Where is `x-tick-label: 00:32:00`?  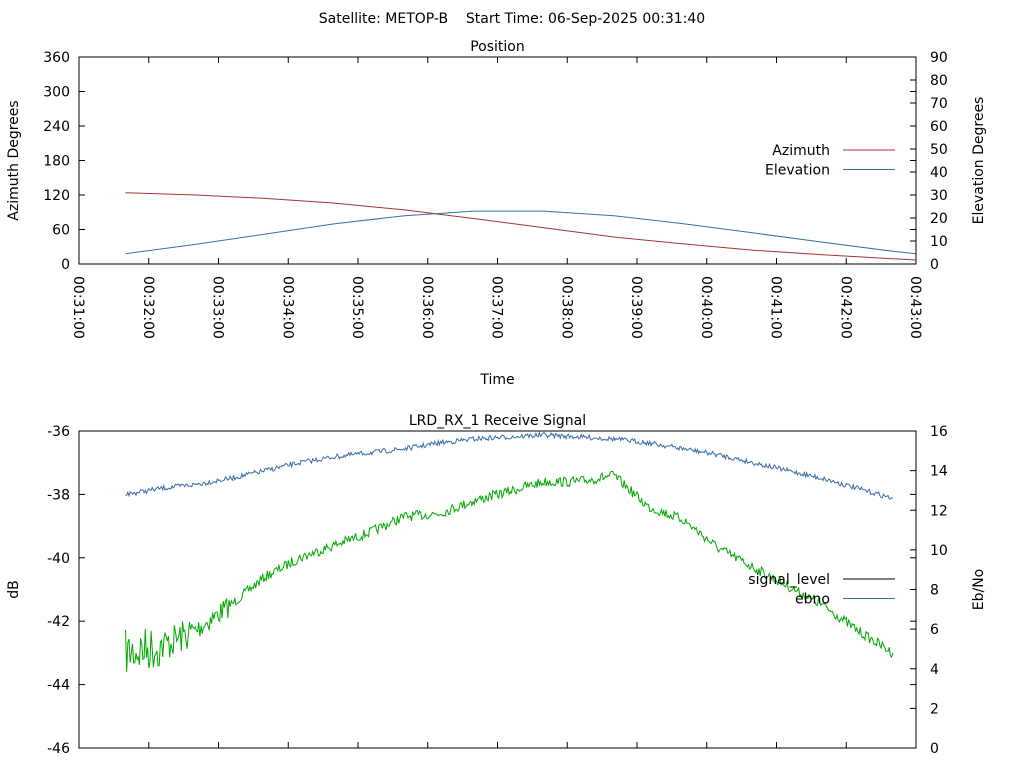 x-tick-label: 00:32:00 is located at coordinates (148, 307).